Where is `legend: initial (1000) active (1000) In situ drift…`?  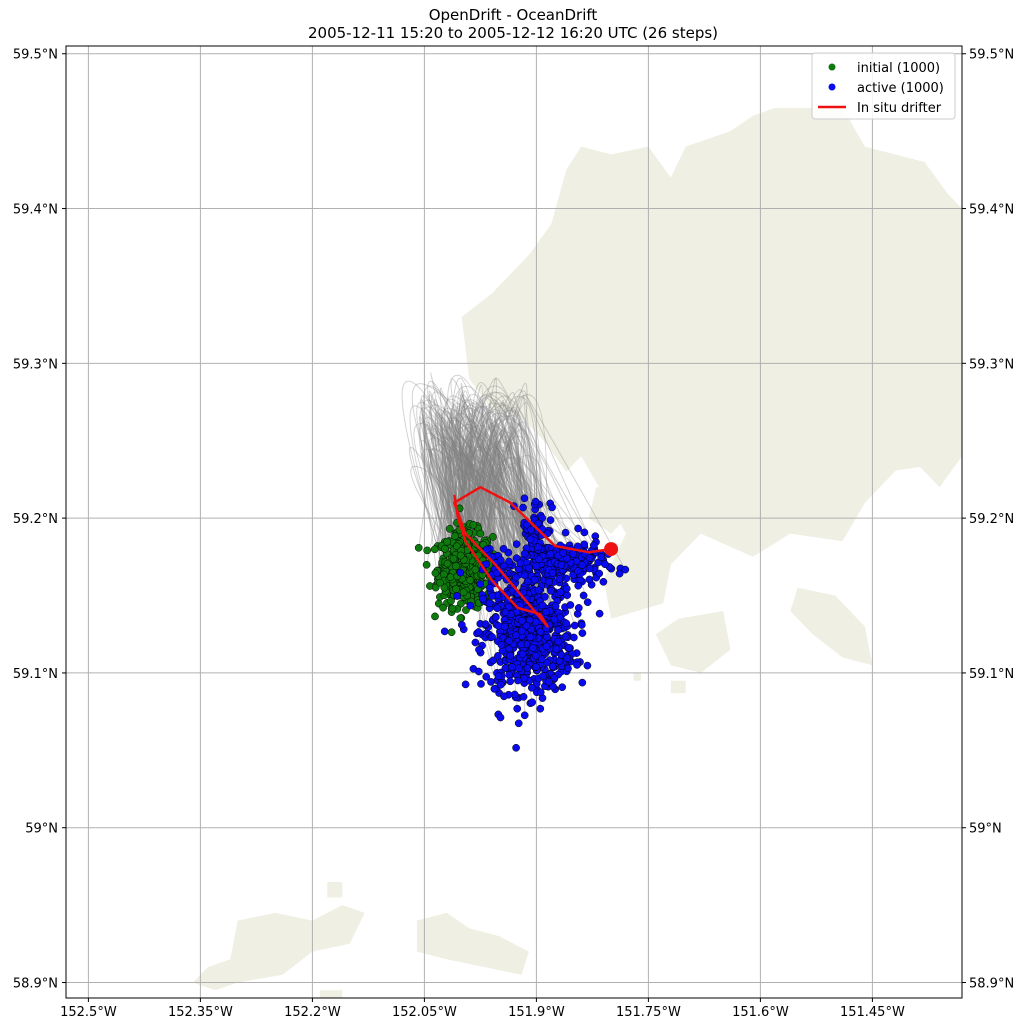 legend: initial (1000) active (1000) In situ drift… is located at coordinates (883, 86).